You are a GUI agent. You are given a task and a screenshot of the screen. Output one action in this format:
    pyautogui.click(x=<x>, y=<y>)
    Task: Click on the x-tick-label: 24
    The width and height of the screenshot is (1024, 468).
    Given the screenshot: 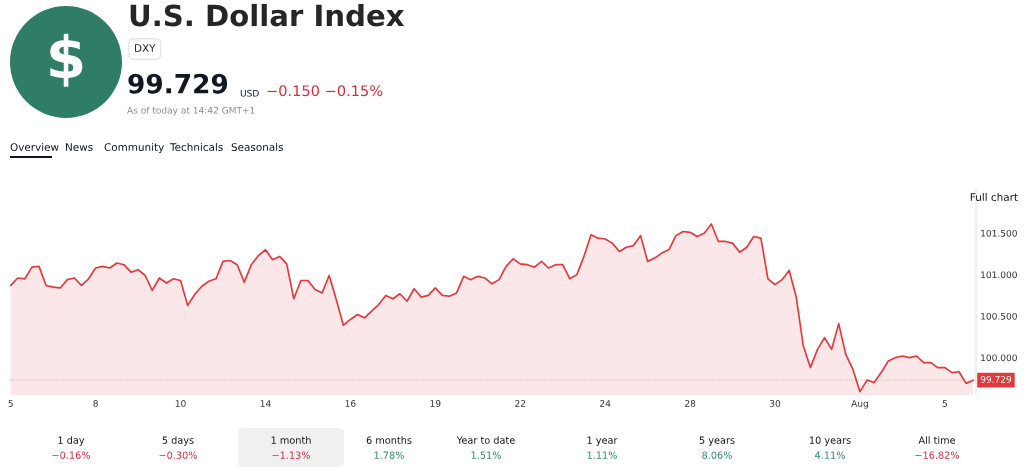 What is the action you would take?
    pyautogui.click(x=605, y=403)
    